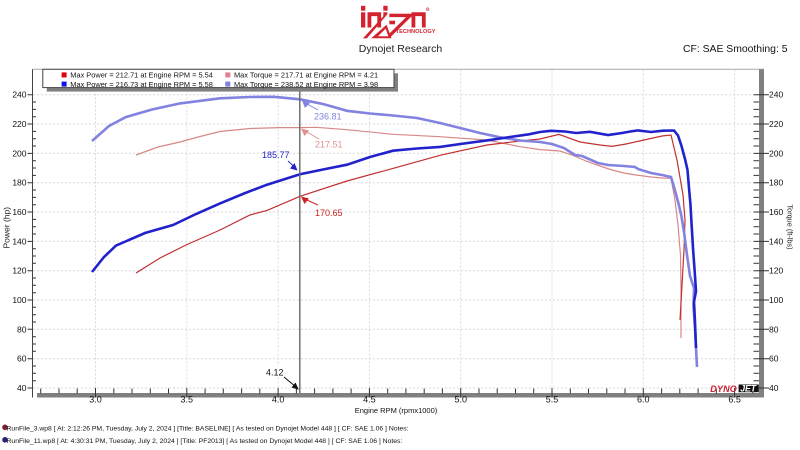  Describe the element at coordinates (735, 49) in the screenshot. I see `svg-text: CF: SAE Smoothing: 5` at that location.